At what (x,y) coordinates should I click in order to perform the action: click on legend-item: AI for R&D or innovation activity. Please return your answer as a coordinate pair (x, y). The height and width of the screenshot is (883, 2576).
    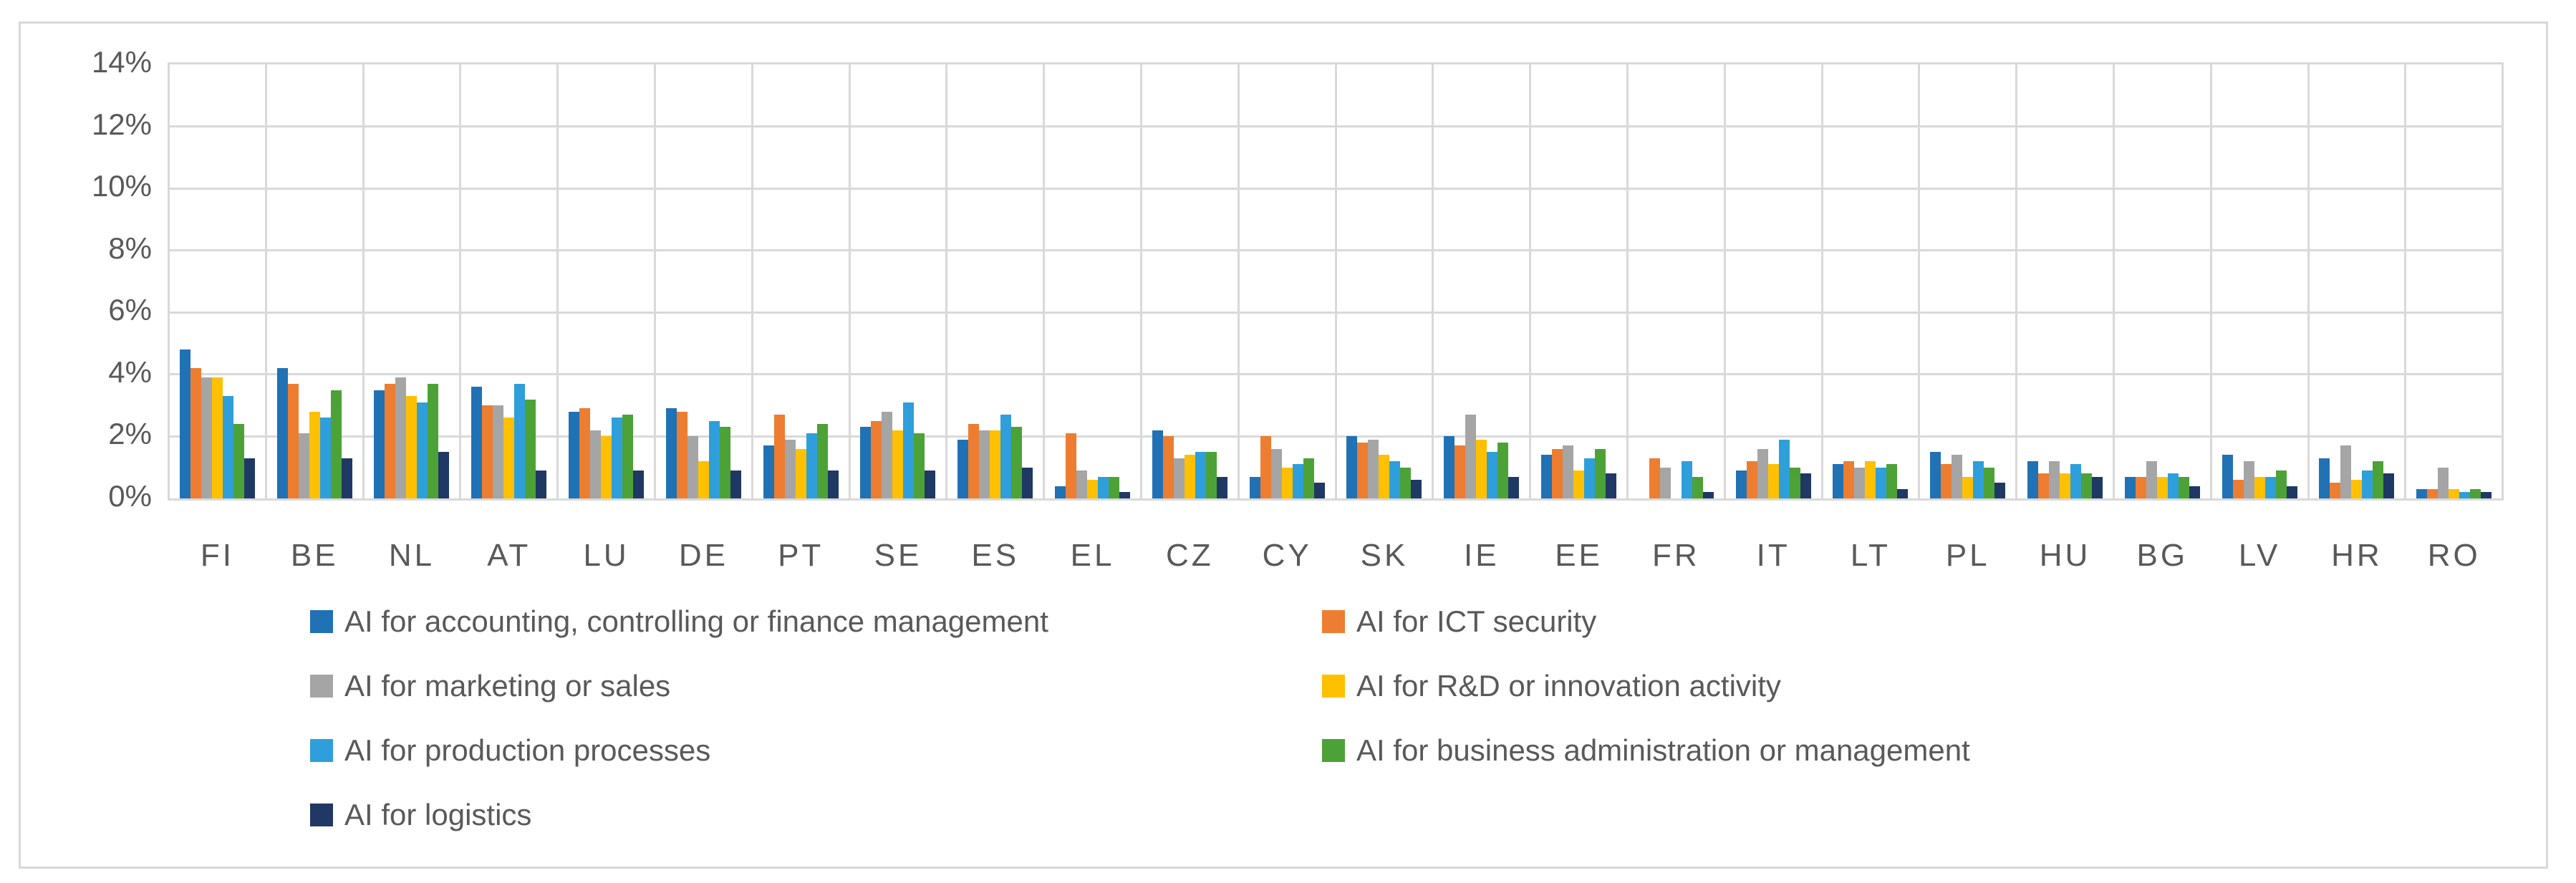
    Looking at the image, I should click on (1646, 686).